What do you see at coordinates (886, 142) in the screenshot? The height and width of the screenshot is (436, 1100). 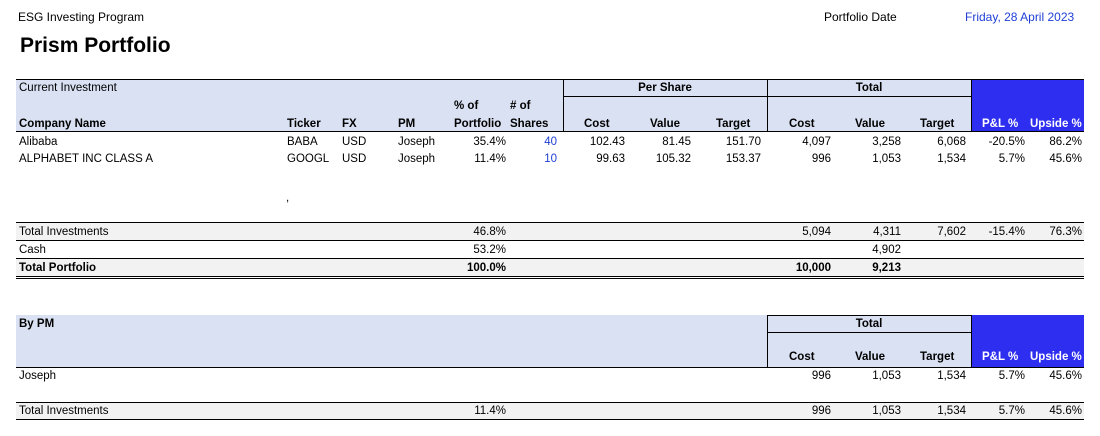 I see `total-value: 3,258` at bounding box center [886, 142].